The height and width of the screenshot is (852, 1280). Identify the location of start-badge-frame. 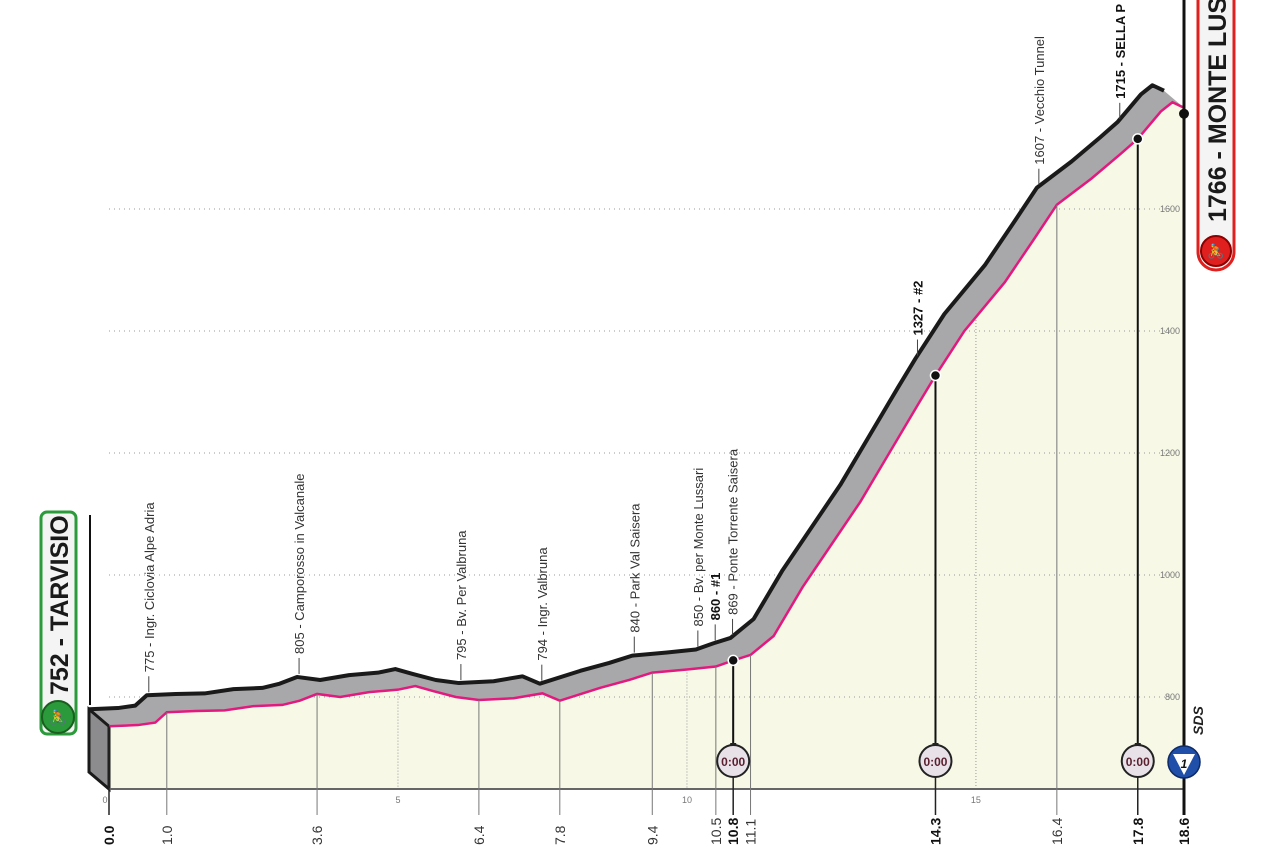
(58, 623).